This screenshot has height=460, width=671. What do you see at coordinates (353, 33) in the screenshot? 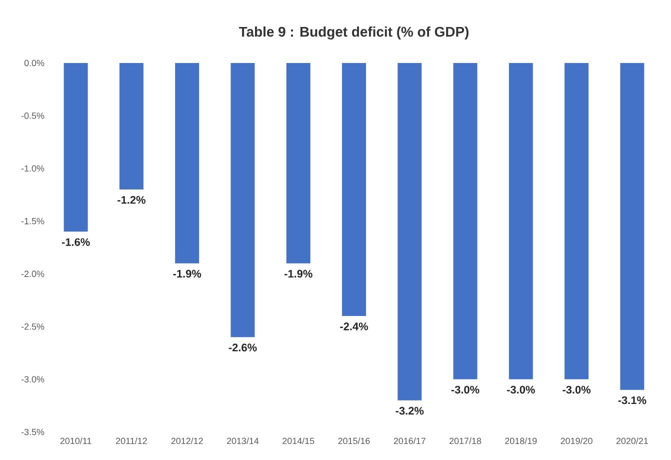
I see `chart-title: Table 9 : Budget deficit (% of GDP)` at bounding box center [353, 33].